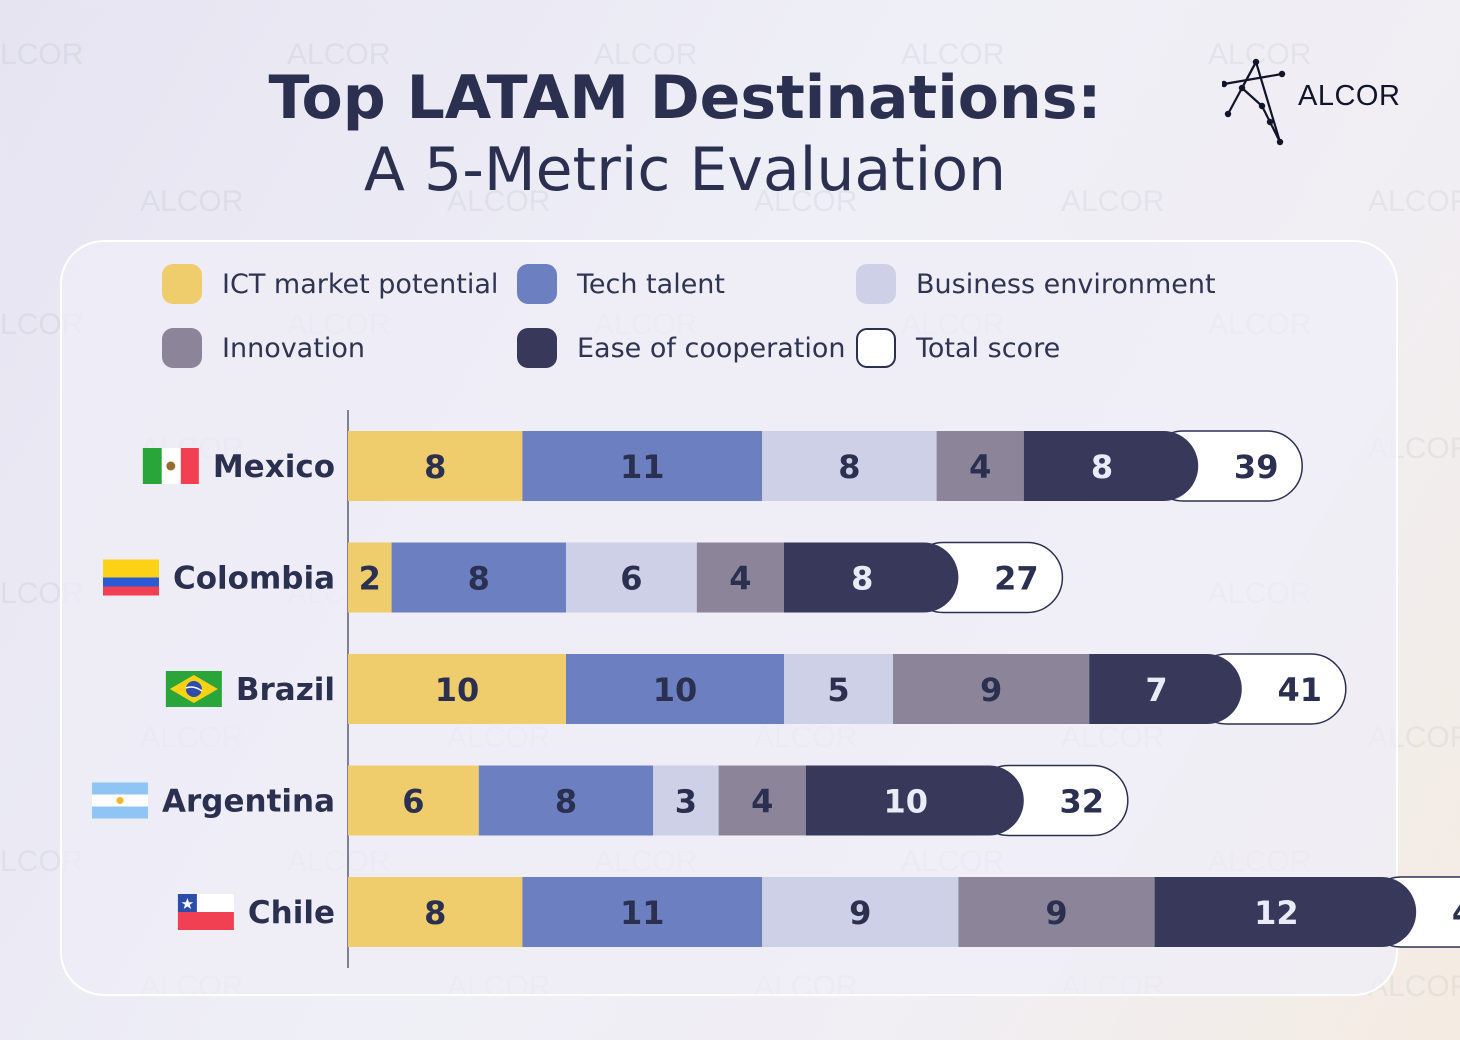  What do you see at coordinates (1456, 913) in the screenshot?
I see `total-label: 42` at bounding box center [1456, 913].